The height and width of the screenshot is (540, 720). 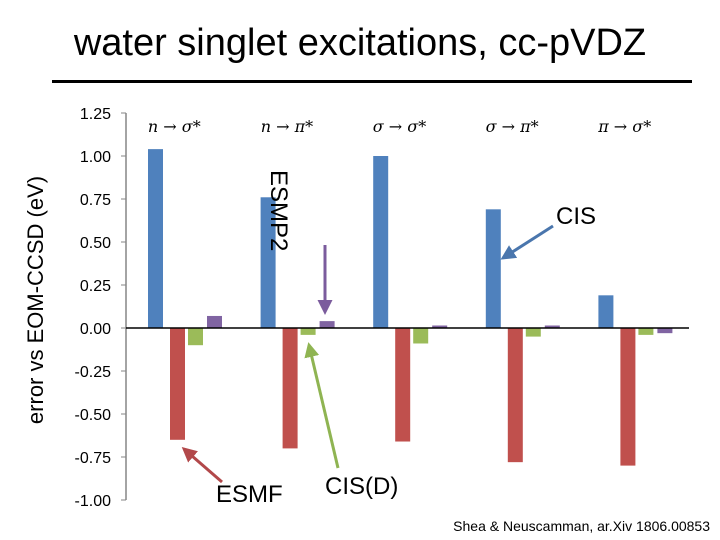 What do you see at coordinates (576, 216) in the screenshot?
I see `annotation-cis: CIS` at bounding box center [576, 216].